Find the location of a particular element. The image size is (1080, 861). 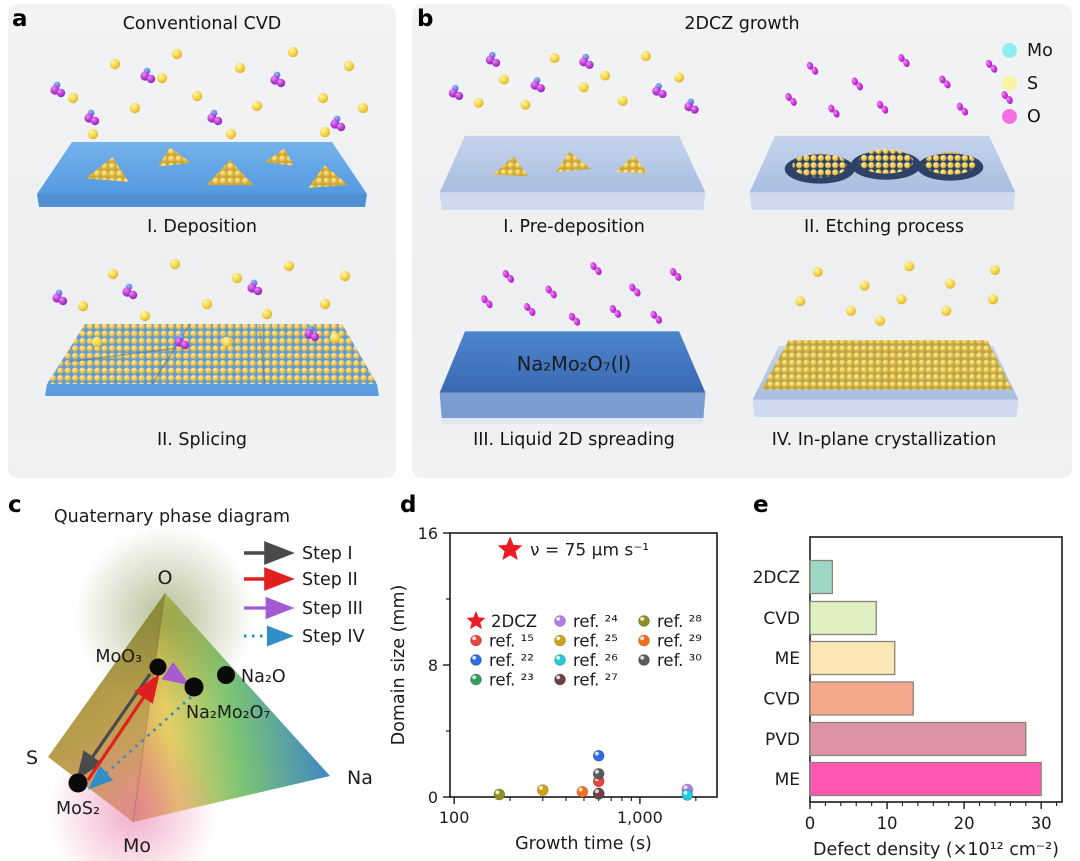

mo-swatch is located at coordinates (1009, 50).